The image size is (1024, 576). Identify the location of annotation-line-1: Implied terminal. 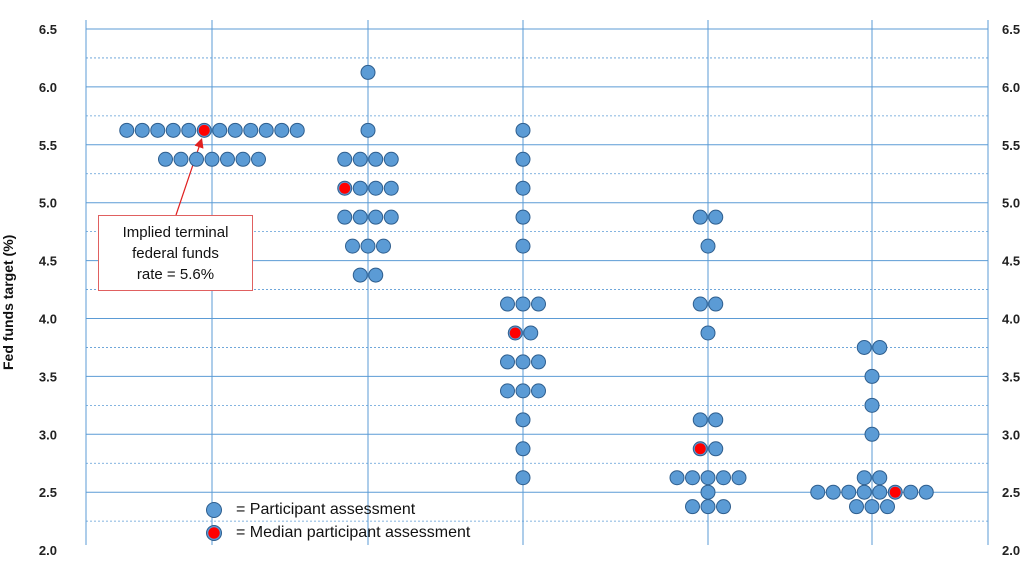
(175, 232).